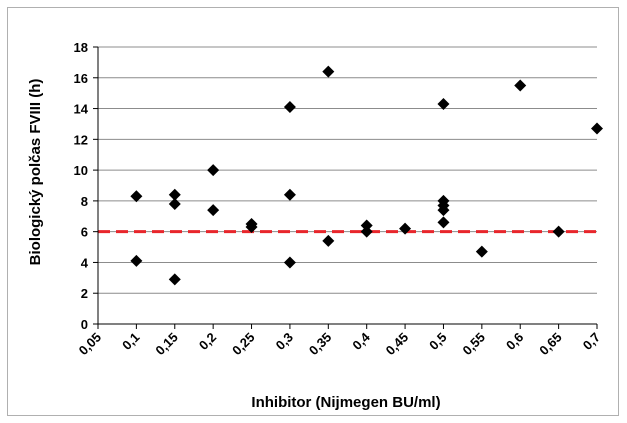 Image resolution: width=627 pixels, height=423 pixels. Describe the element at coordinates (361, 341) in the screenshot. I see `x-tick-label: 0,4` at that location.